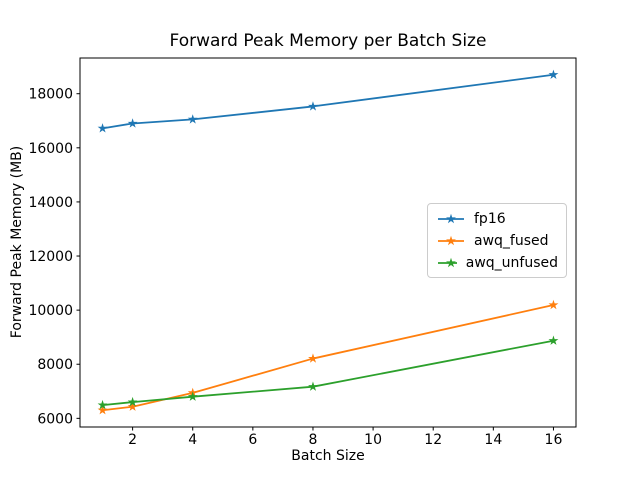  What do you see at coordinates (554, 440) in the screenshot?
I see `x-tick-label: 16` at bounding box center [554, 440].